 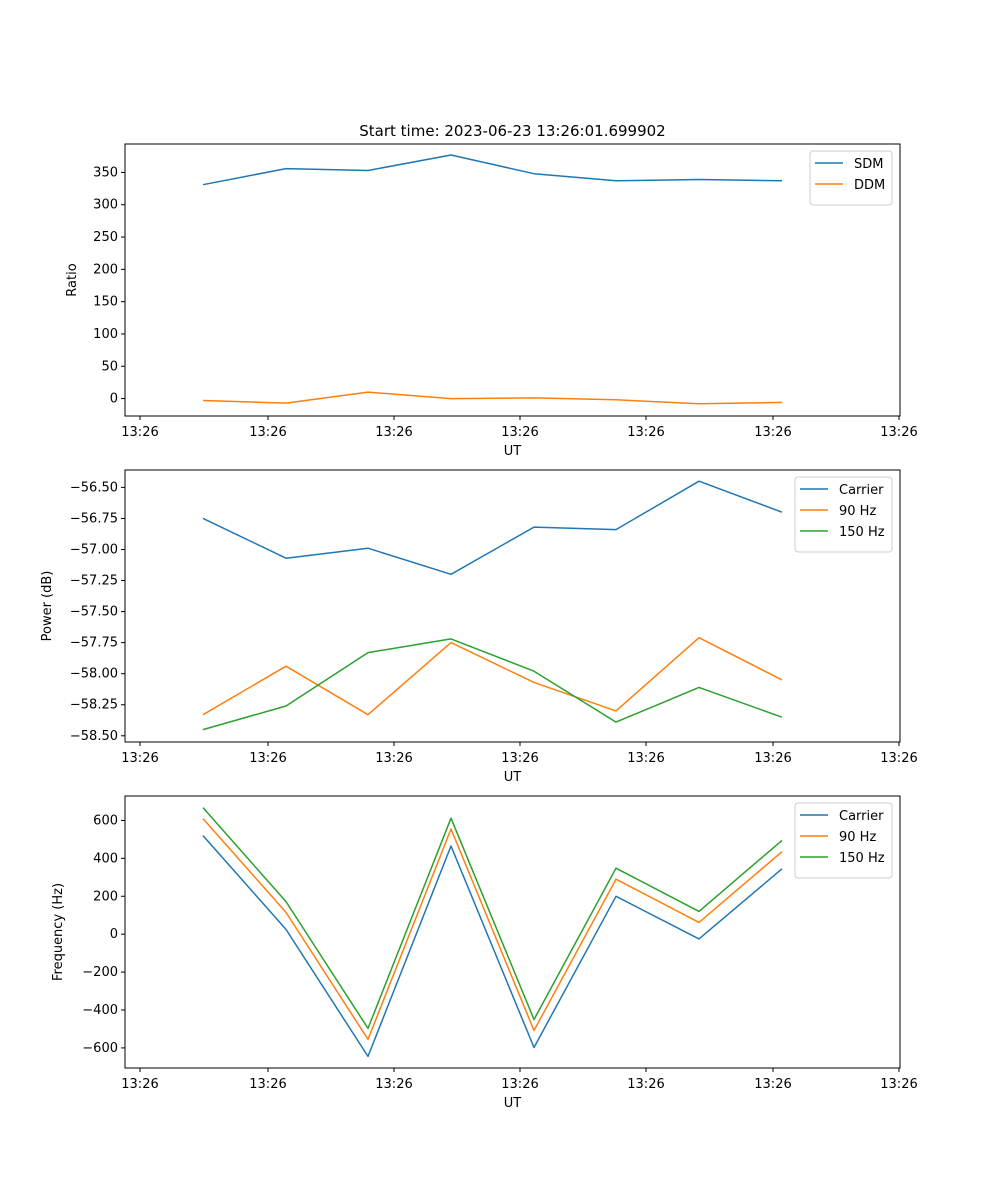 What do you see at coordinates (58, 932) in the screenshot?
I see `y-axis-label: Frequency (Hz)` at bounding box center [58, 932].